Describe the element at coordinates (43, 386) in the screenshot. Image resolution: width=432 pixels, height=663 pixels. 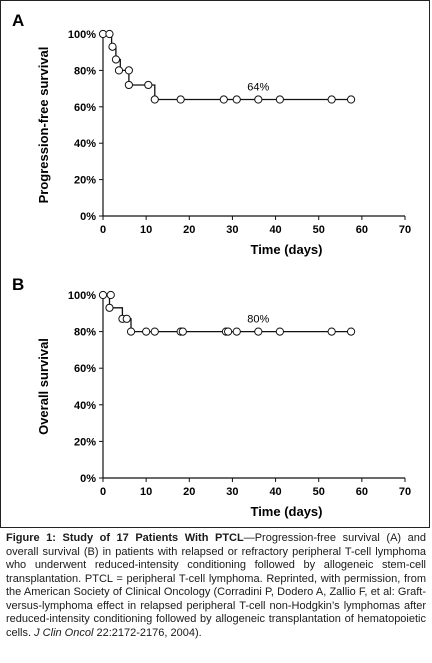
I see `y-axis-title: Overall survival` at that location.